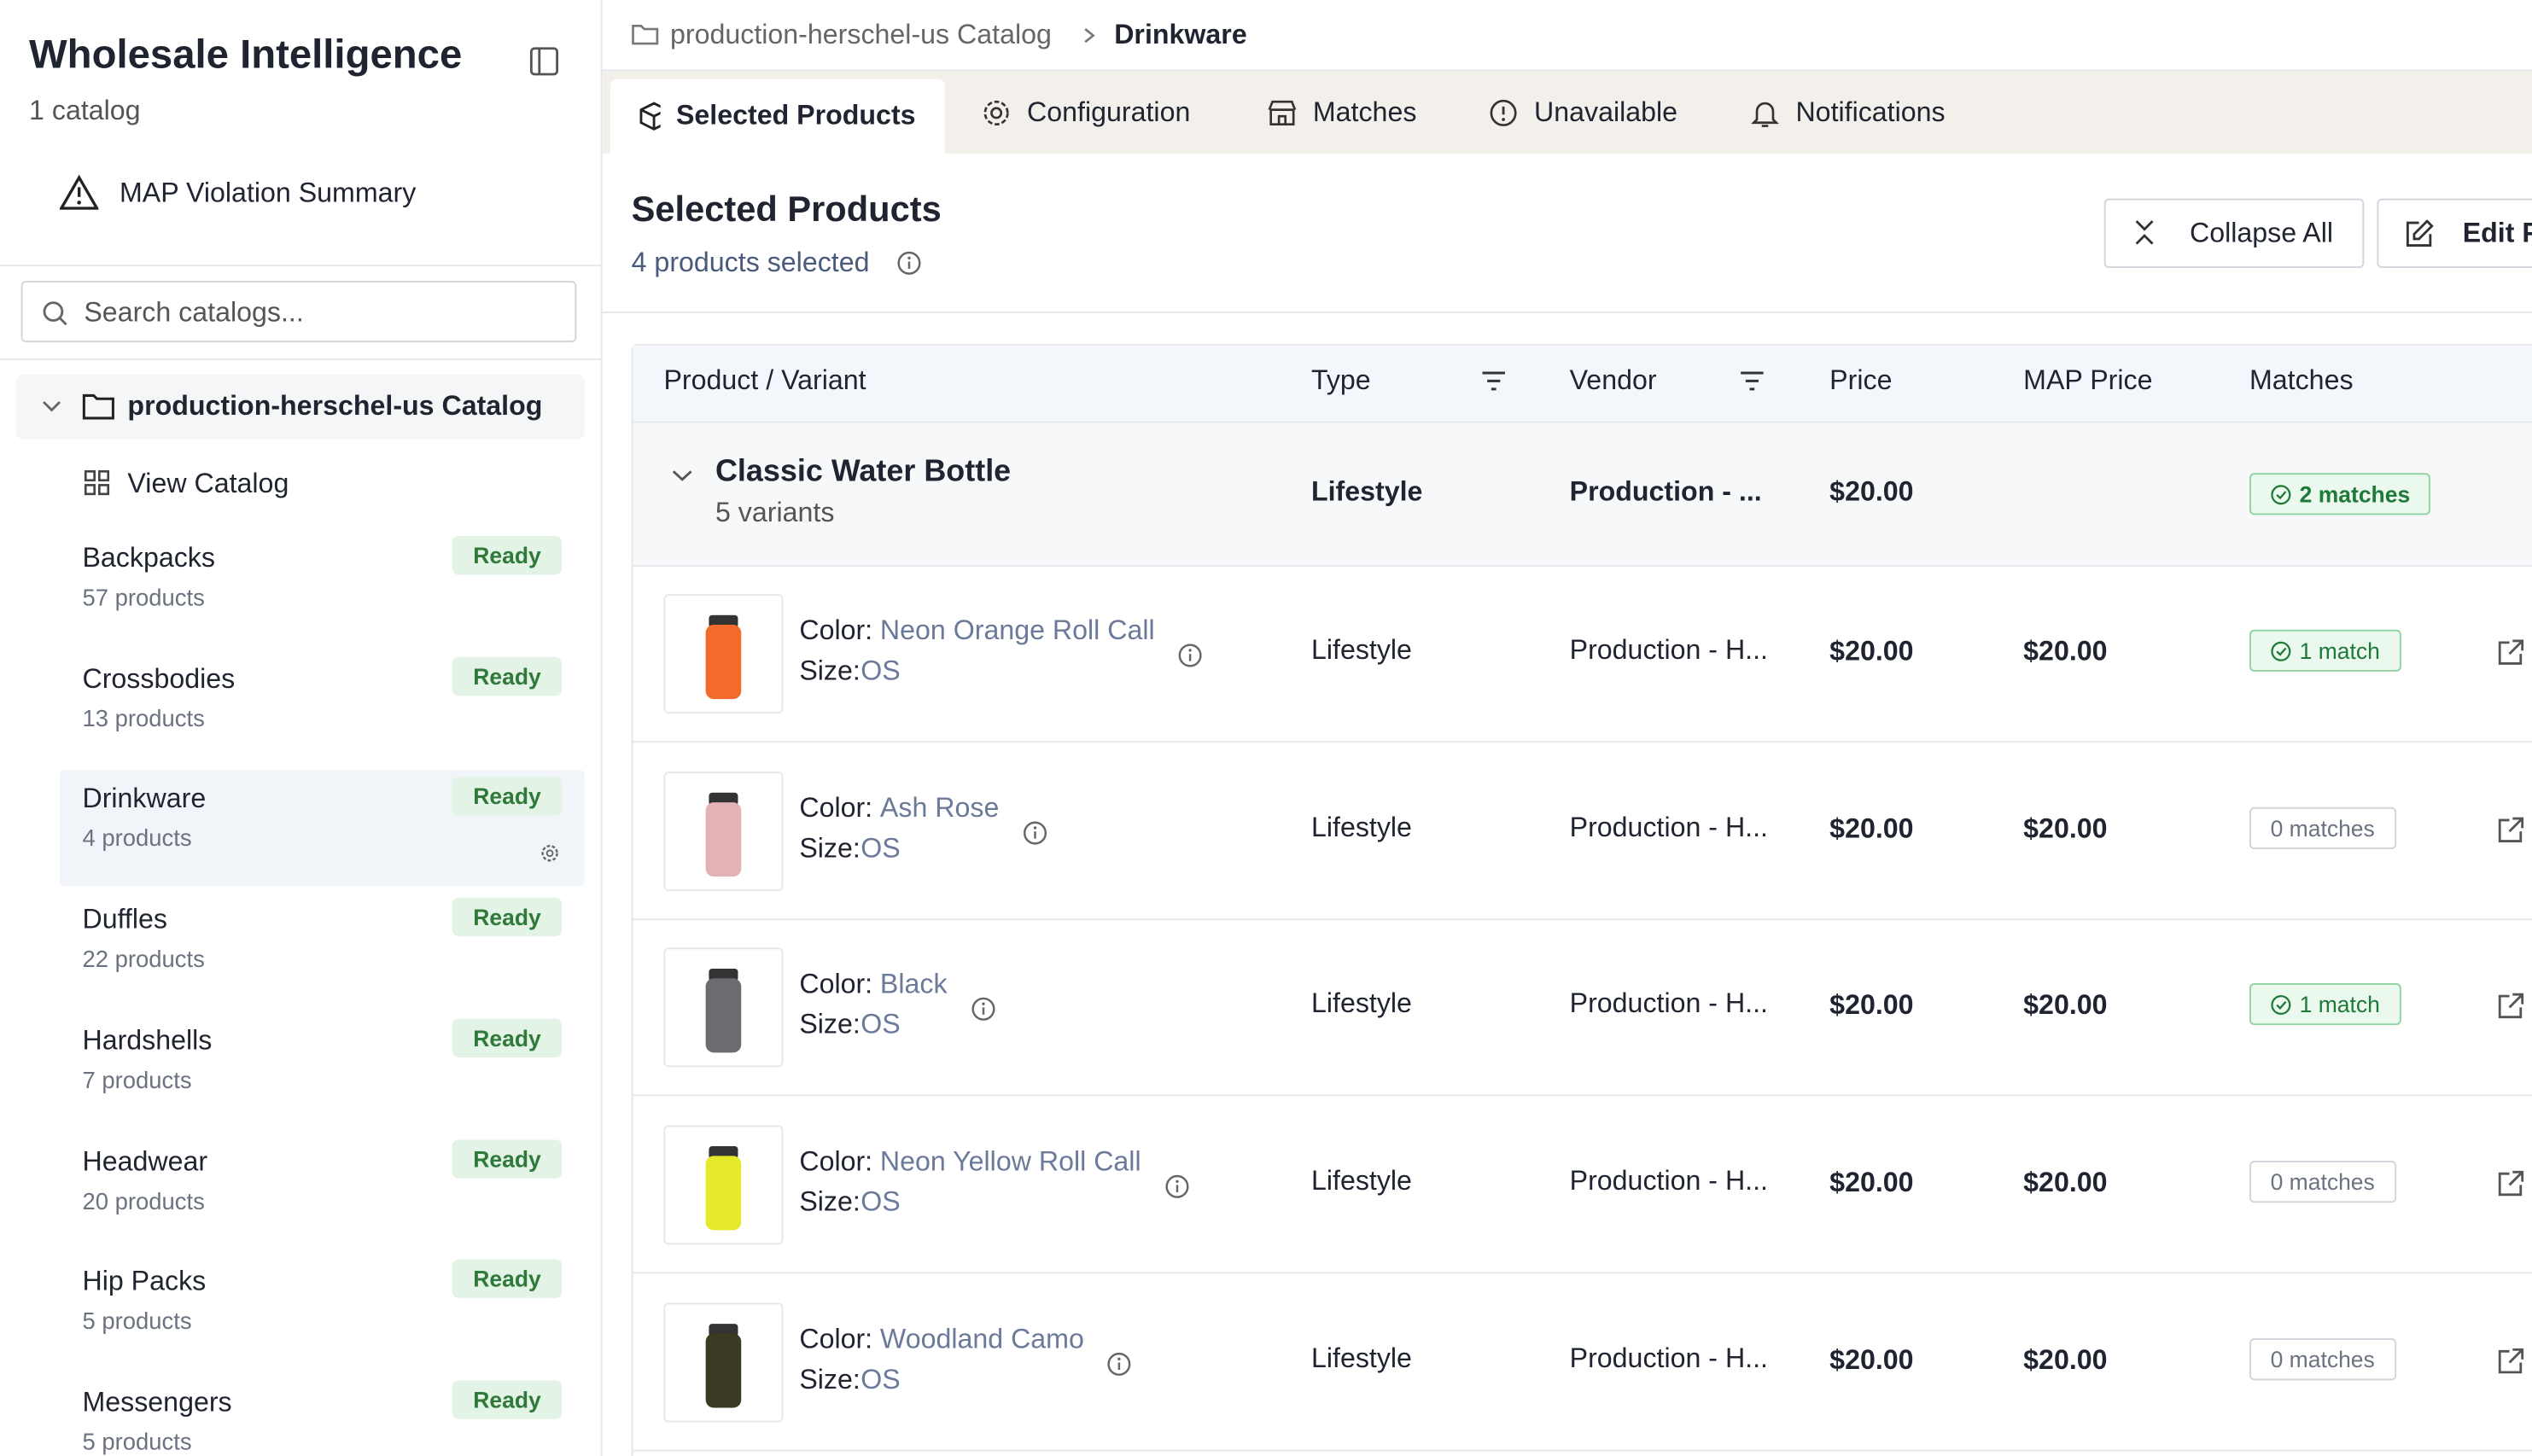 This screenshot has width=2532, height=1456. I want to click on tab: Configuration, so click(1092, 113).